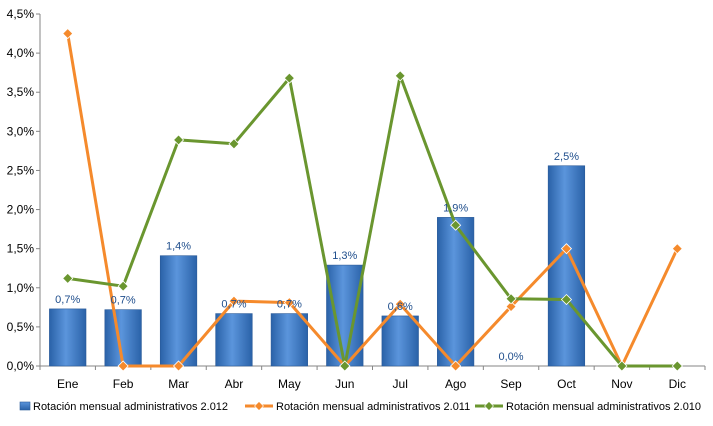 The height and width of the screenshot is (426, 713). I want to click on y-tick-label: 0,5%, so click(21, 327).